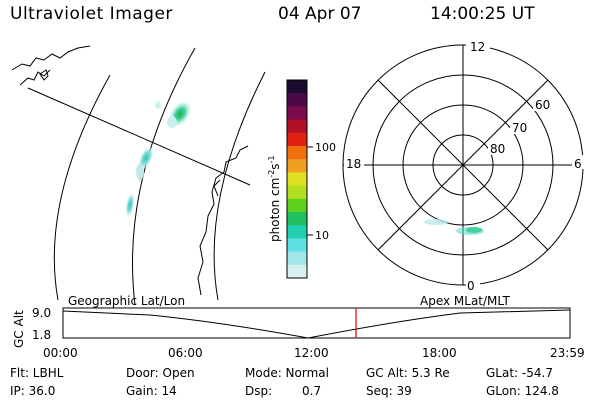 The image size is (600, 400). Describe the element at coordinates (44, 75) in the screenshot. I see `coastline-island` at that location.